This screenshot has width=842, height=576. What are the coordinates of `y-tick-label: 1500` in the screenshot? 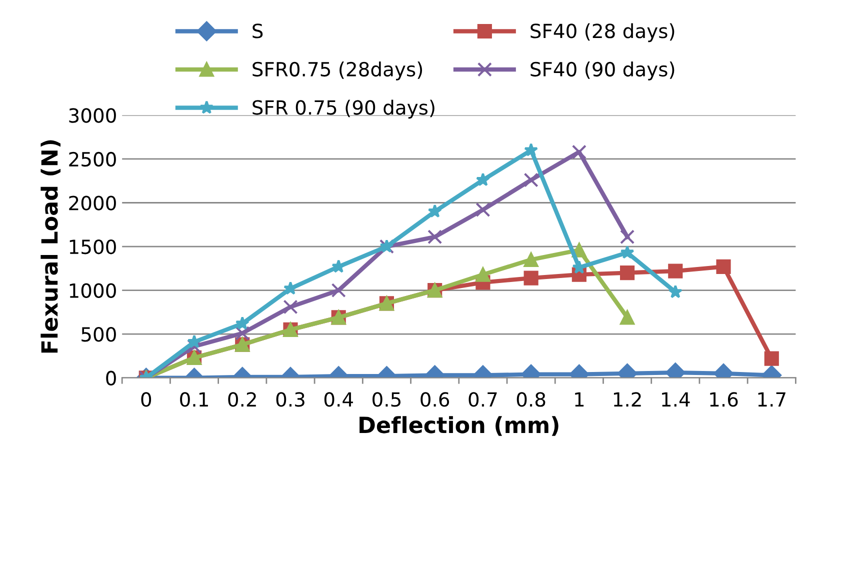 It's located at (93, 246).